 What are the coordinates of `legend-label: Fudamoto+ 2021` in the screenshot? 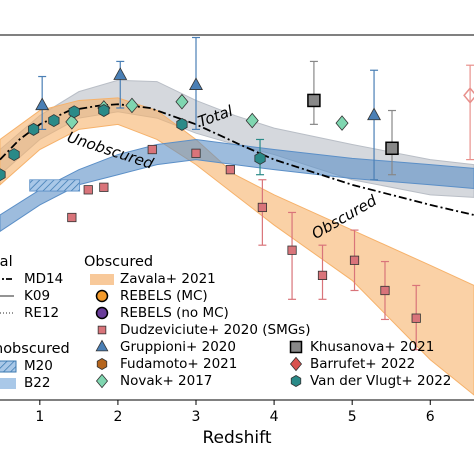 It's located at (178, 364).